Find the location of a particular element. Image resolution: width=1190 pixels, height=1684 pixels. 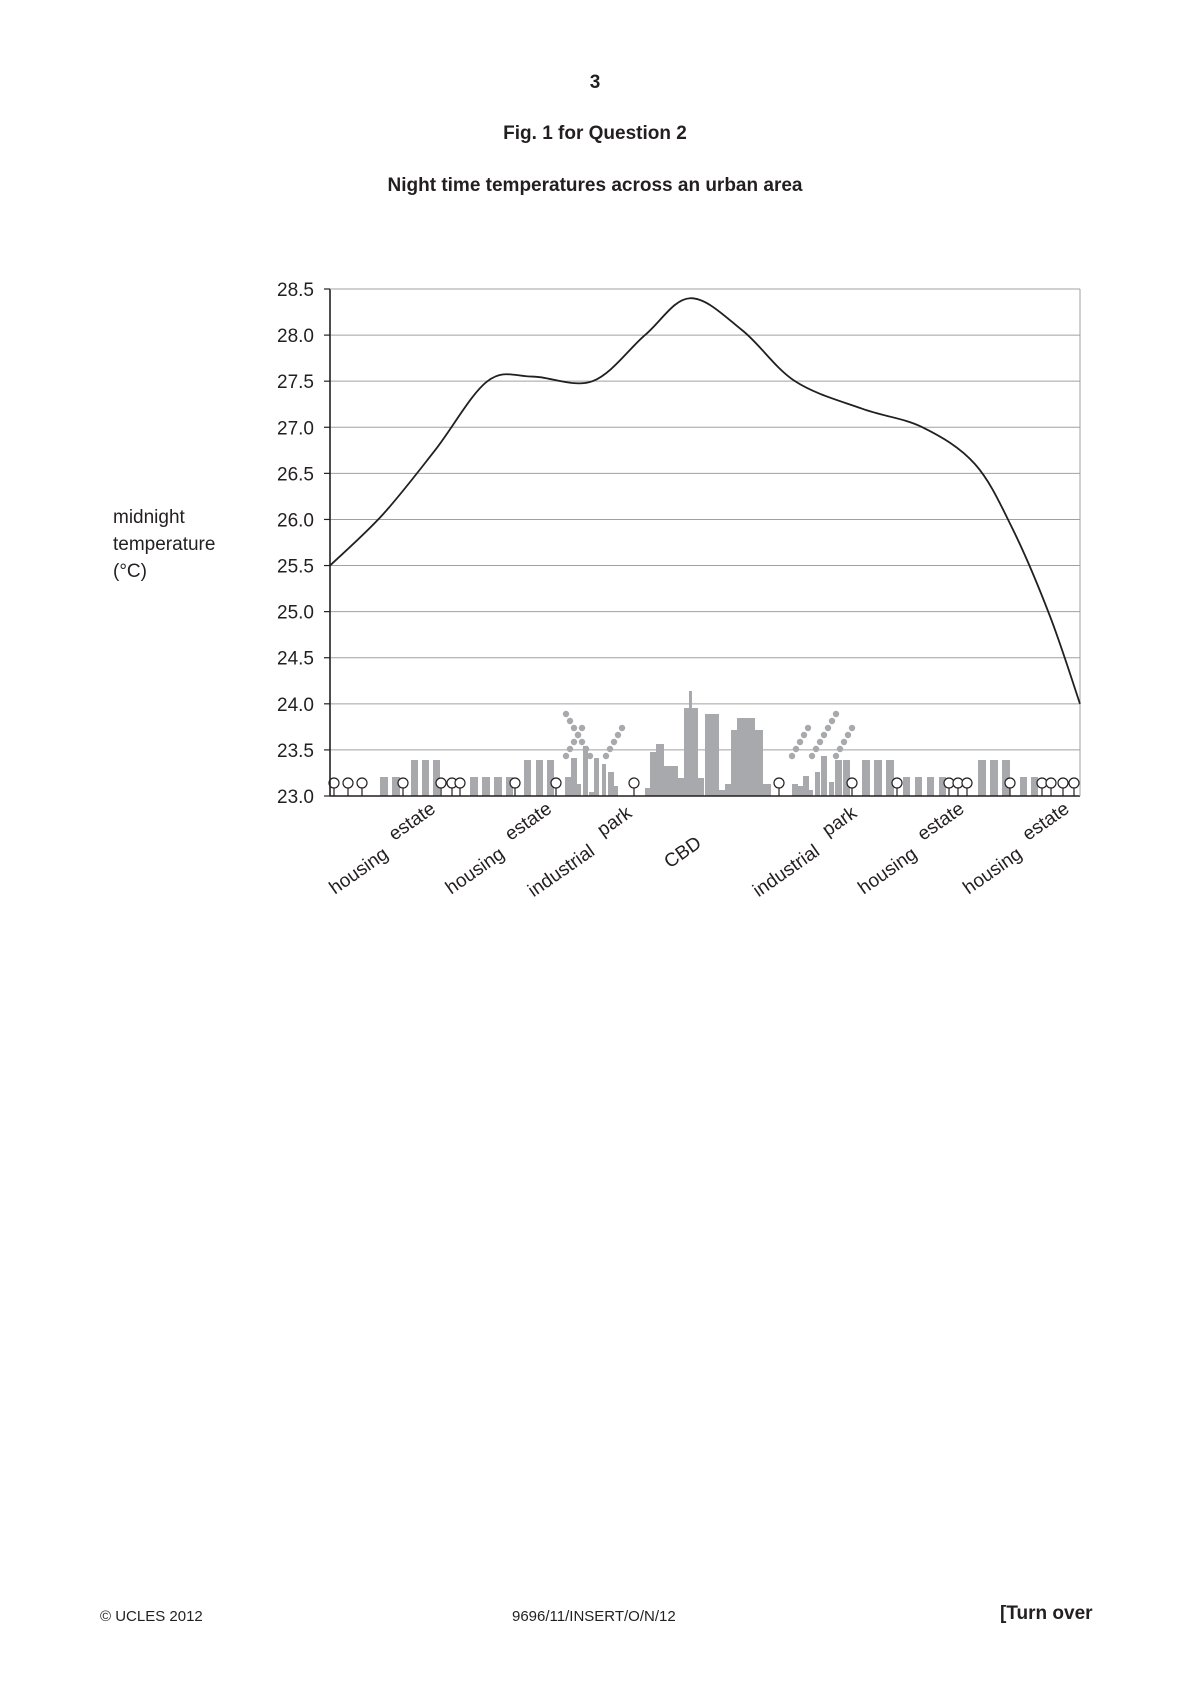

y-axis-label-line-2: temperature is located at coordinates (164, 544).